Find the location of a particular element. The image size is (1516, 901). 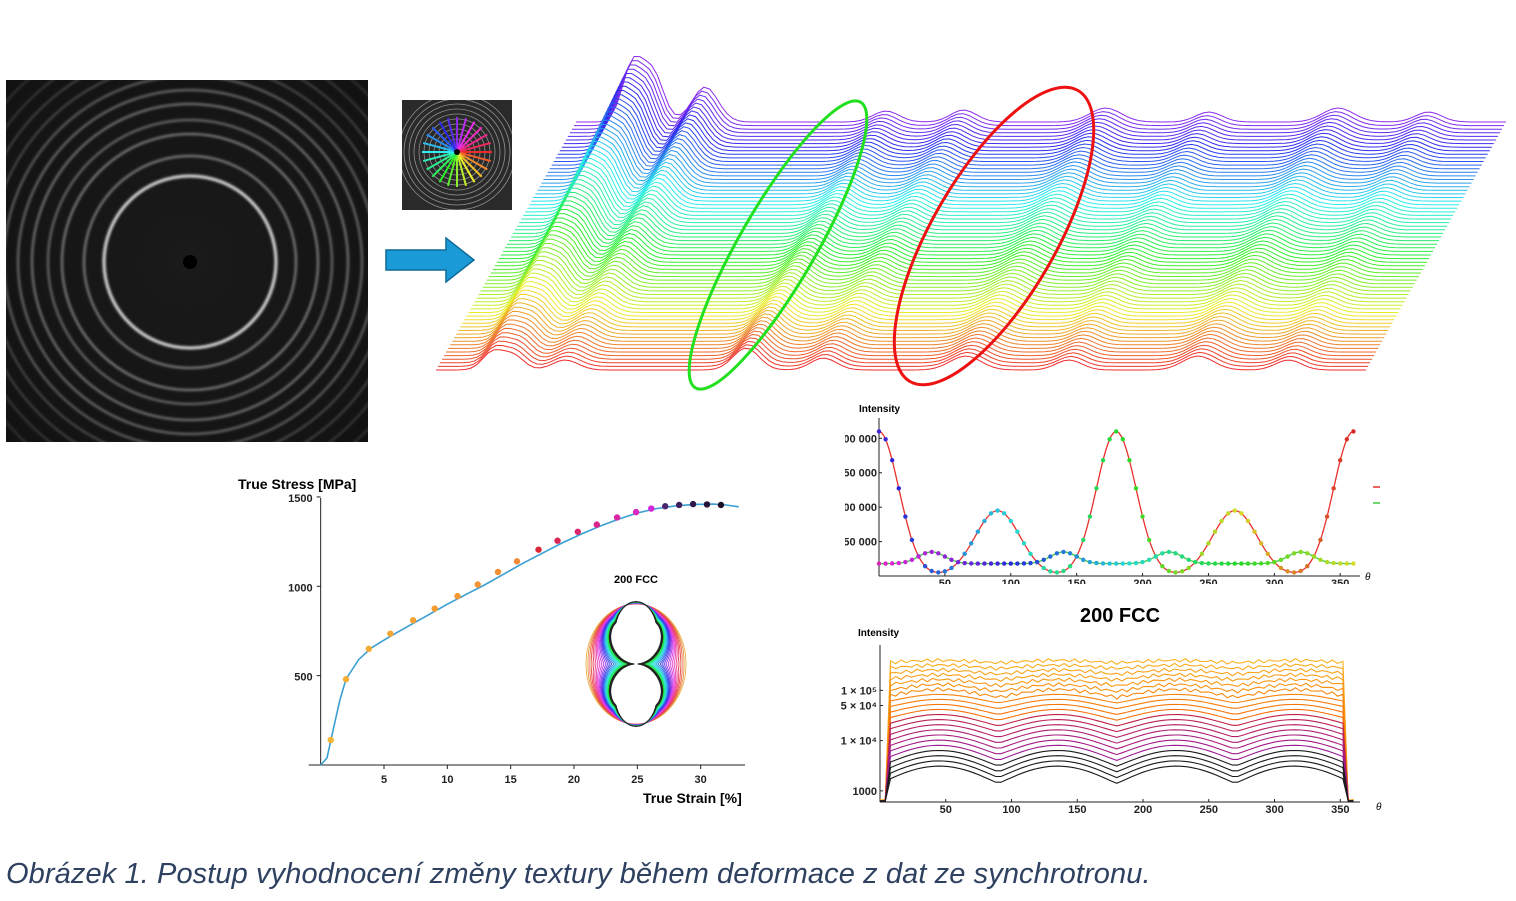

green-highlight-ellipse is located at coordinates (778, 245).